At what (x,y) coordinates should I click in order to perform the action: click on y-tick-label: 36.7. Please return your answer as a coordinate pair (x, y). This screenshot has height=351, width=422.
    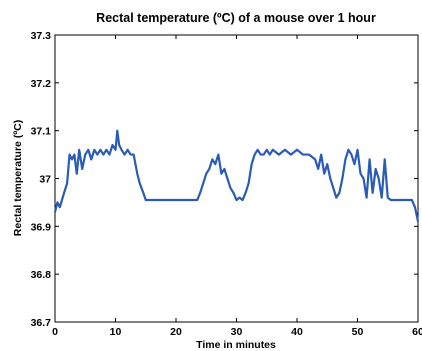
    Looking at the image, I should click on (41, 323).